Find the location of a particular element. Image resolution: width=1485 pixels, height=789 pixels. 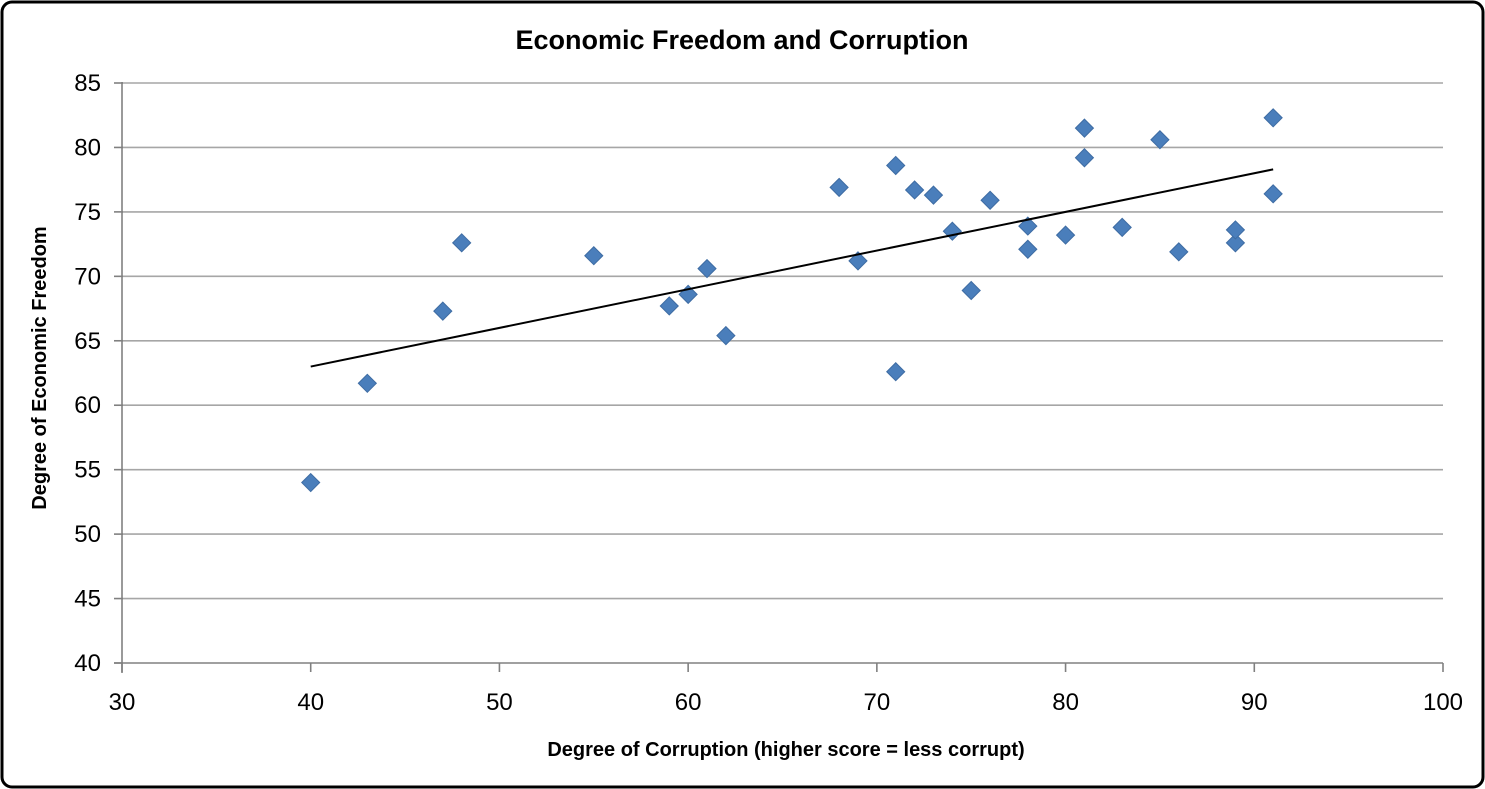

x-tick-label-100: 100 is located at coordinates (1443, 702).